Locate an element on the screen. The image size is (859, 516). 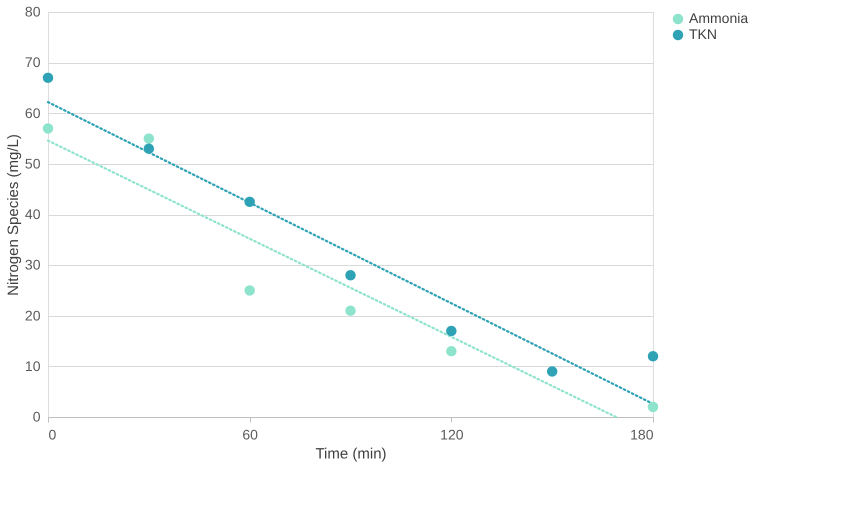
y-tick-label: 50 is located at coordinates (32, 163).